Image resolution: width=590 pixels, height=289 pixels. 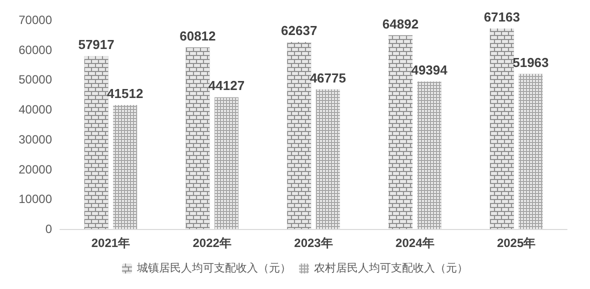 I want to click on y-tick-label: 50000, so click(x=35, y=79).